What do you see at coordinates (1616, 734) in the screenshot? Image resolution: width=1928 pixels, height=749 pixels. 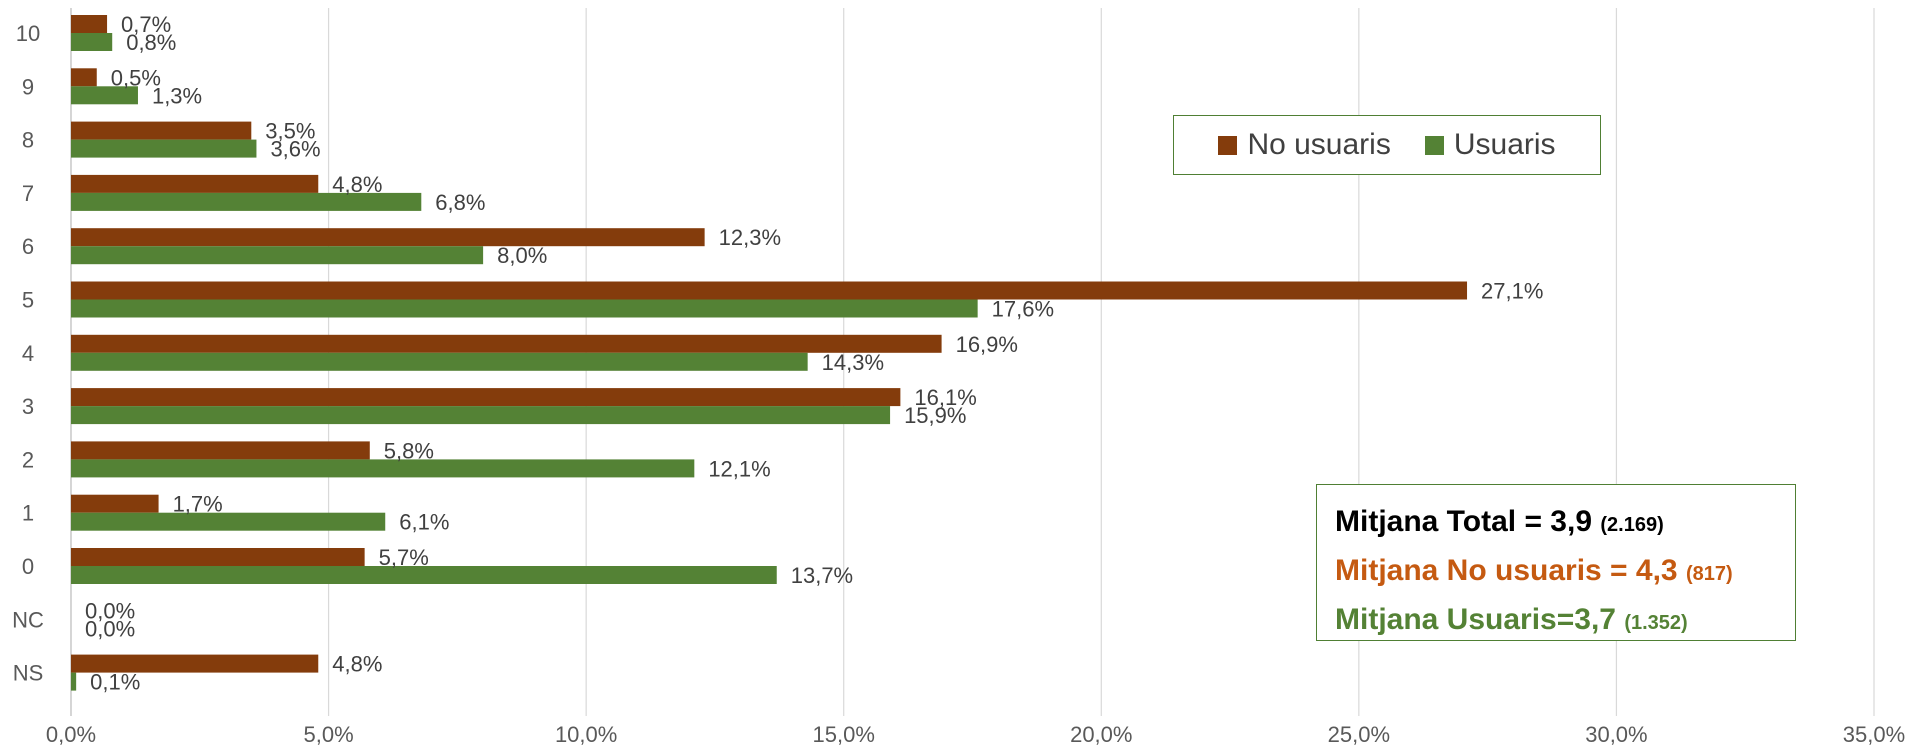 I see `x-tick-label: 30,0%` at bounding box center [1616, 734].